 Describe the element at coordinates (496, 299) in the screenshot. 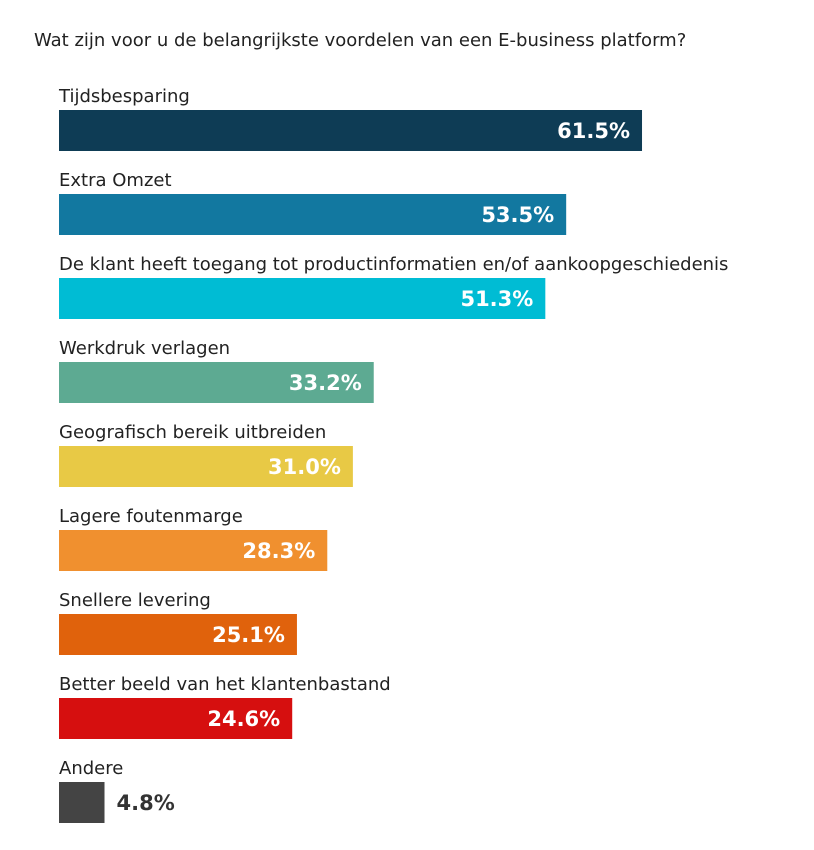

I see `value-label: 51.3%` at that location.